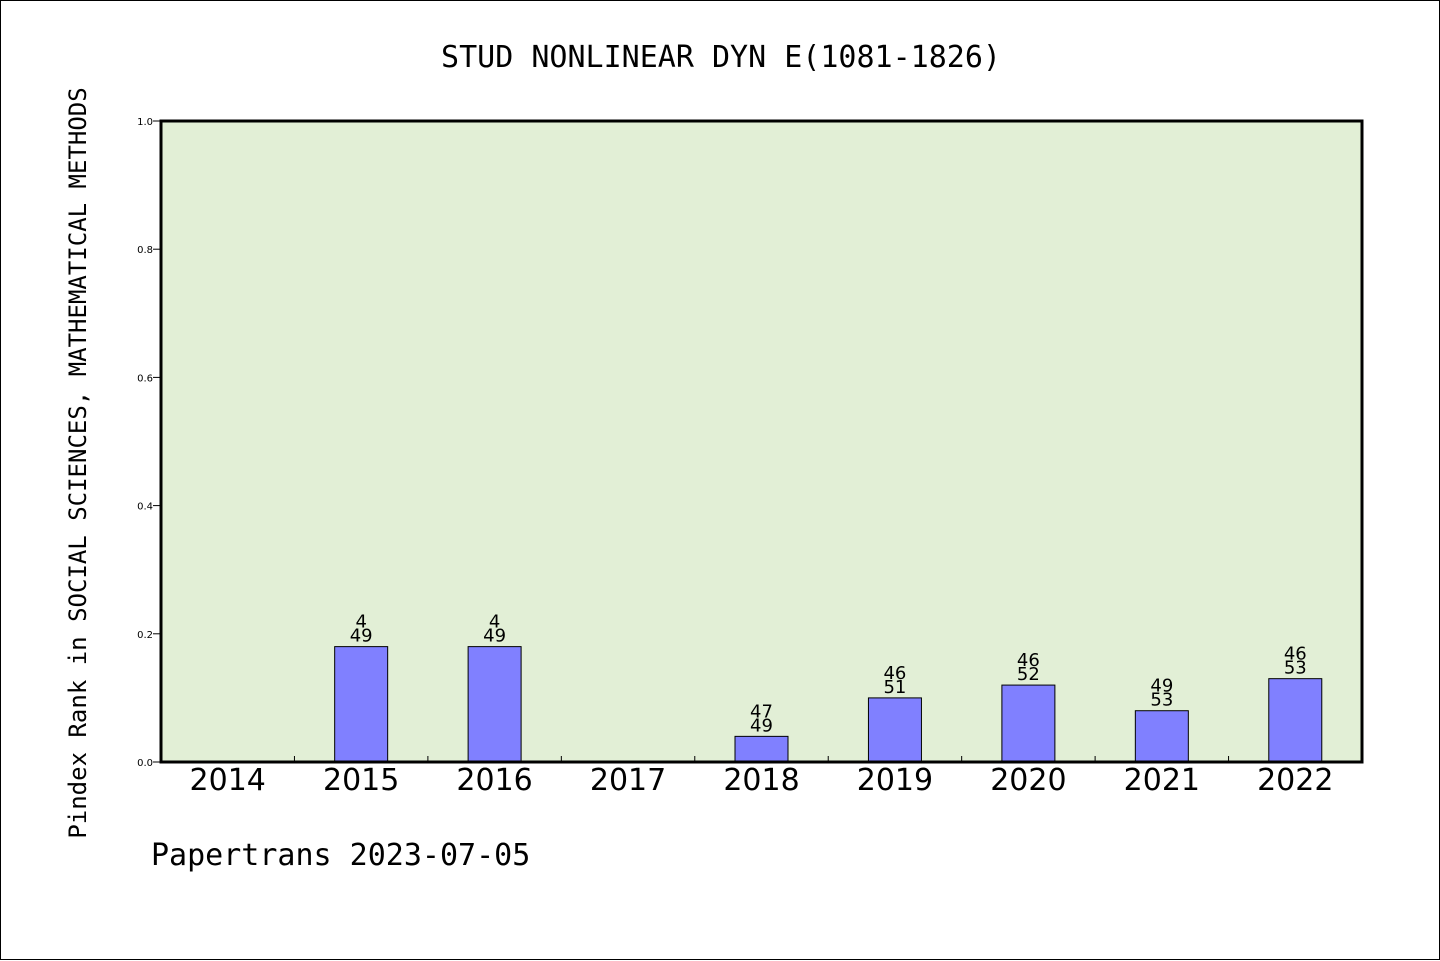 The image size is (1440, 961). Describe the element at coordinates (761, 711) in the screenshot. I see `bar-label-top: 47` at that location.